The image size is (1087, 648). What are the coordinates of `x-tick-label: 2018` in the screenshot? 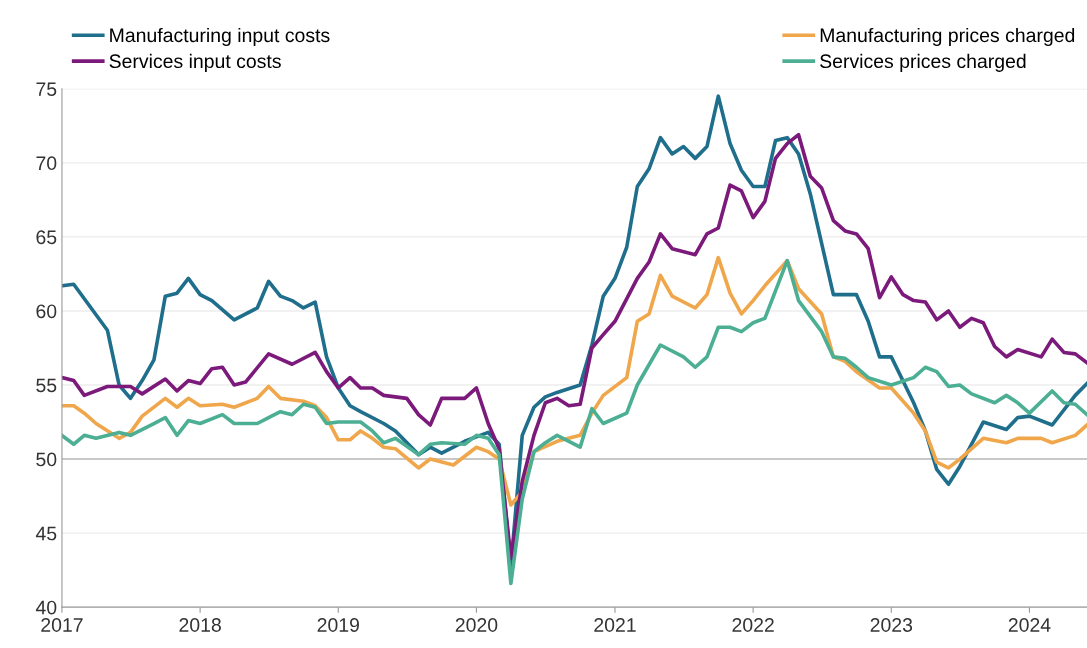 It's located at (200, 625).